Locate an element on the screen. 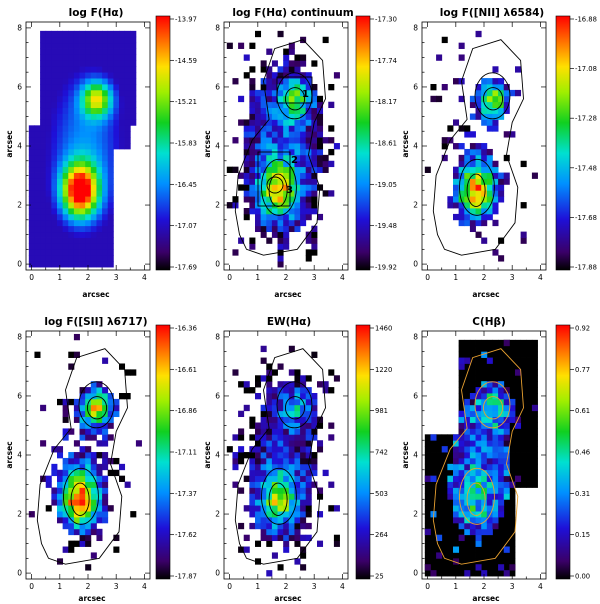  contour-outer is located at coordinates (82, 456).